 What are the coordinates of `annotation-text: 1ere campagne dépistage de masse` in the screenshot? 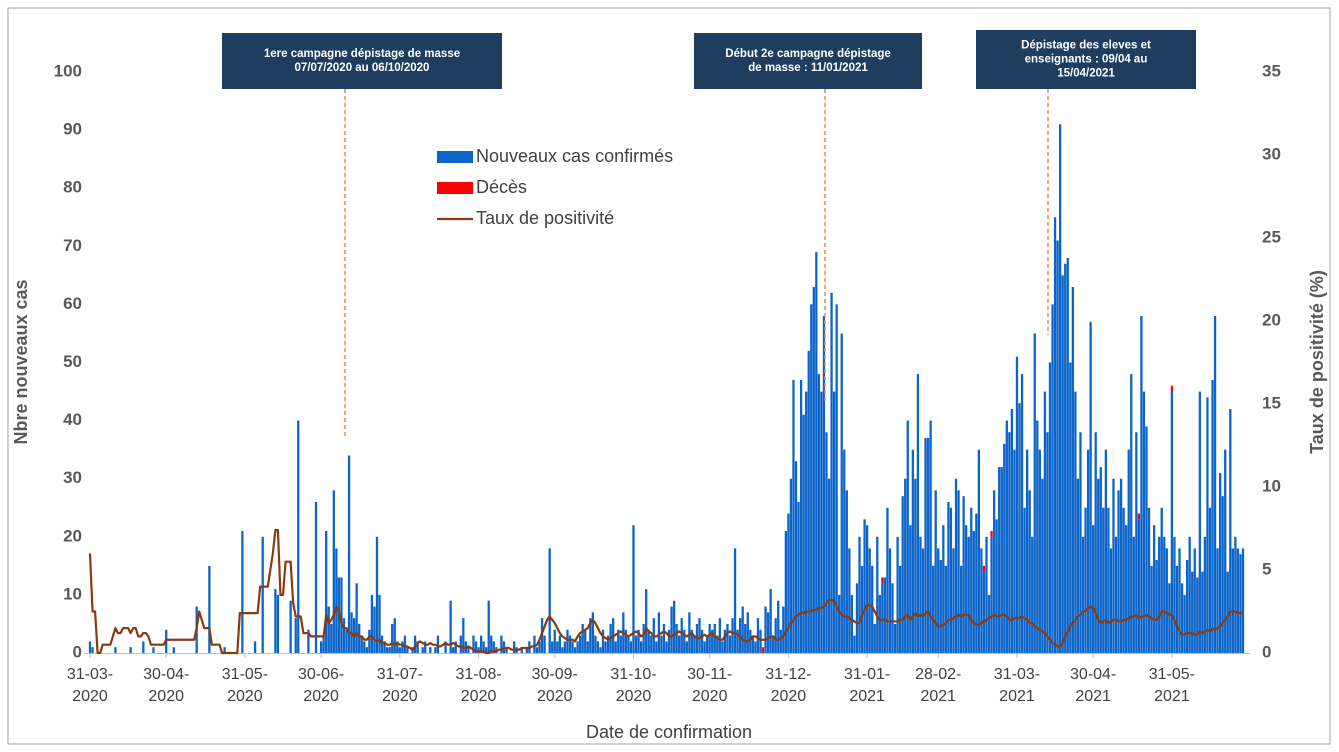 It's located at (362, 54).